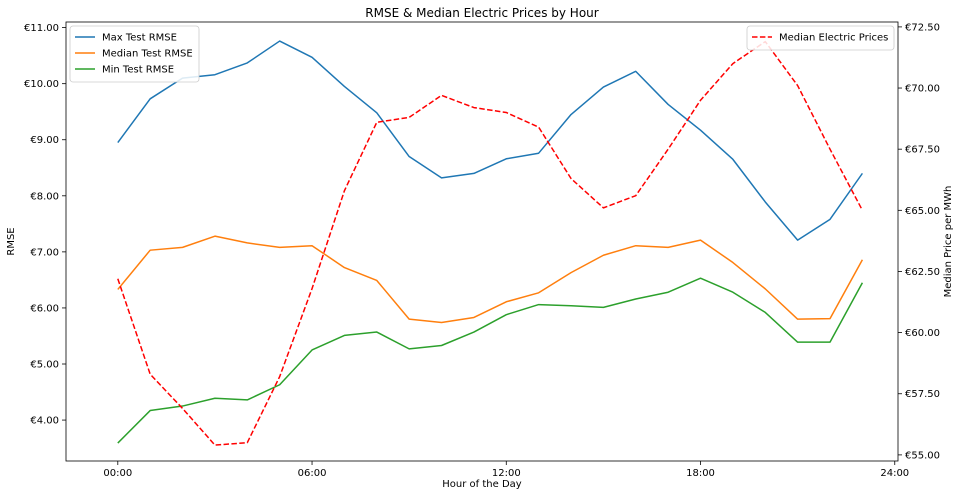  What do you see at coordinates (44, 365) in the screenshot?
I see `y-tick-label: €5.00` at bounding box center [44, 365].